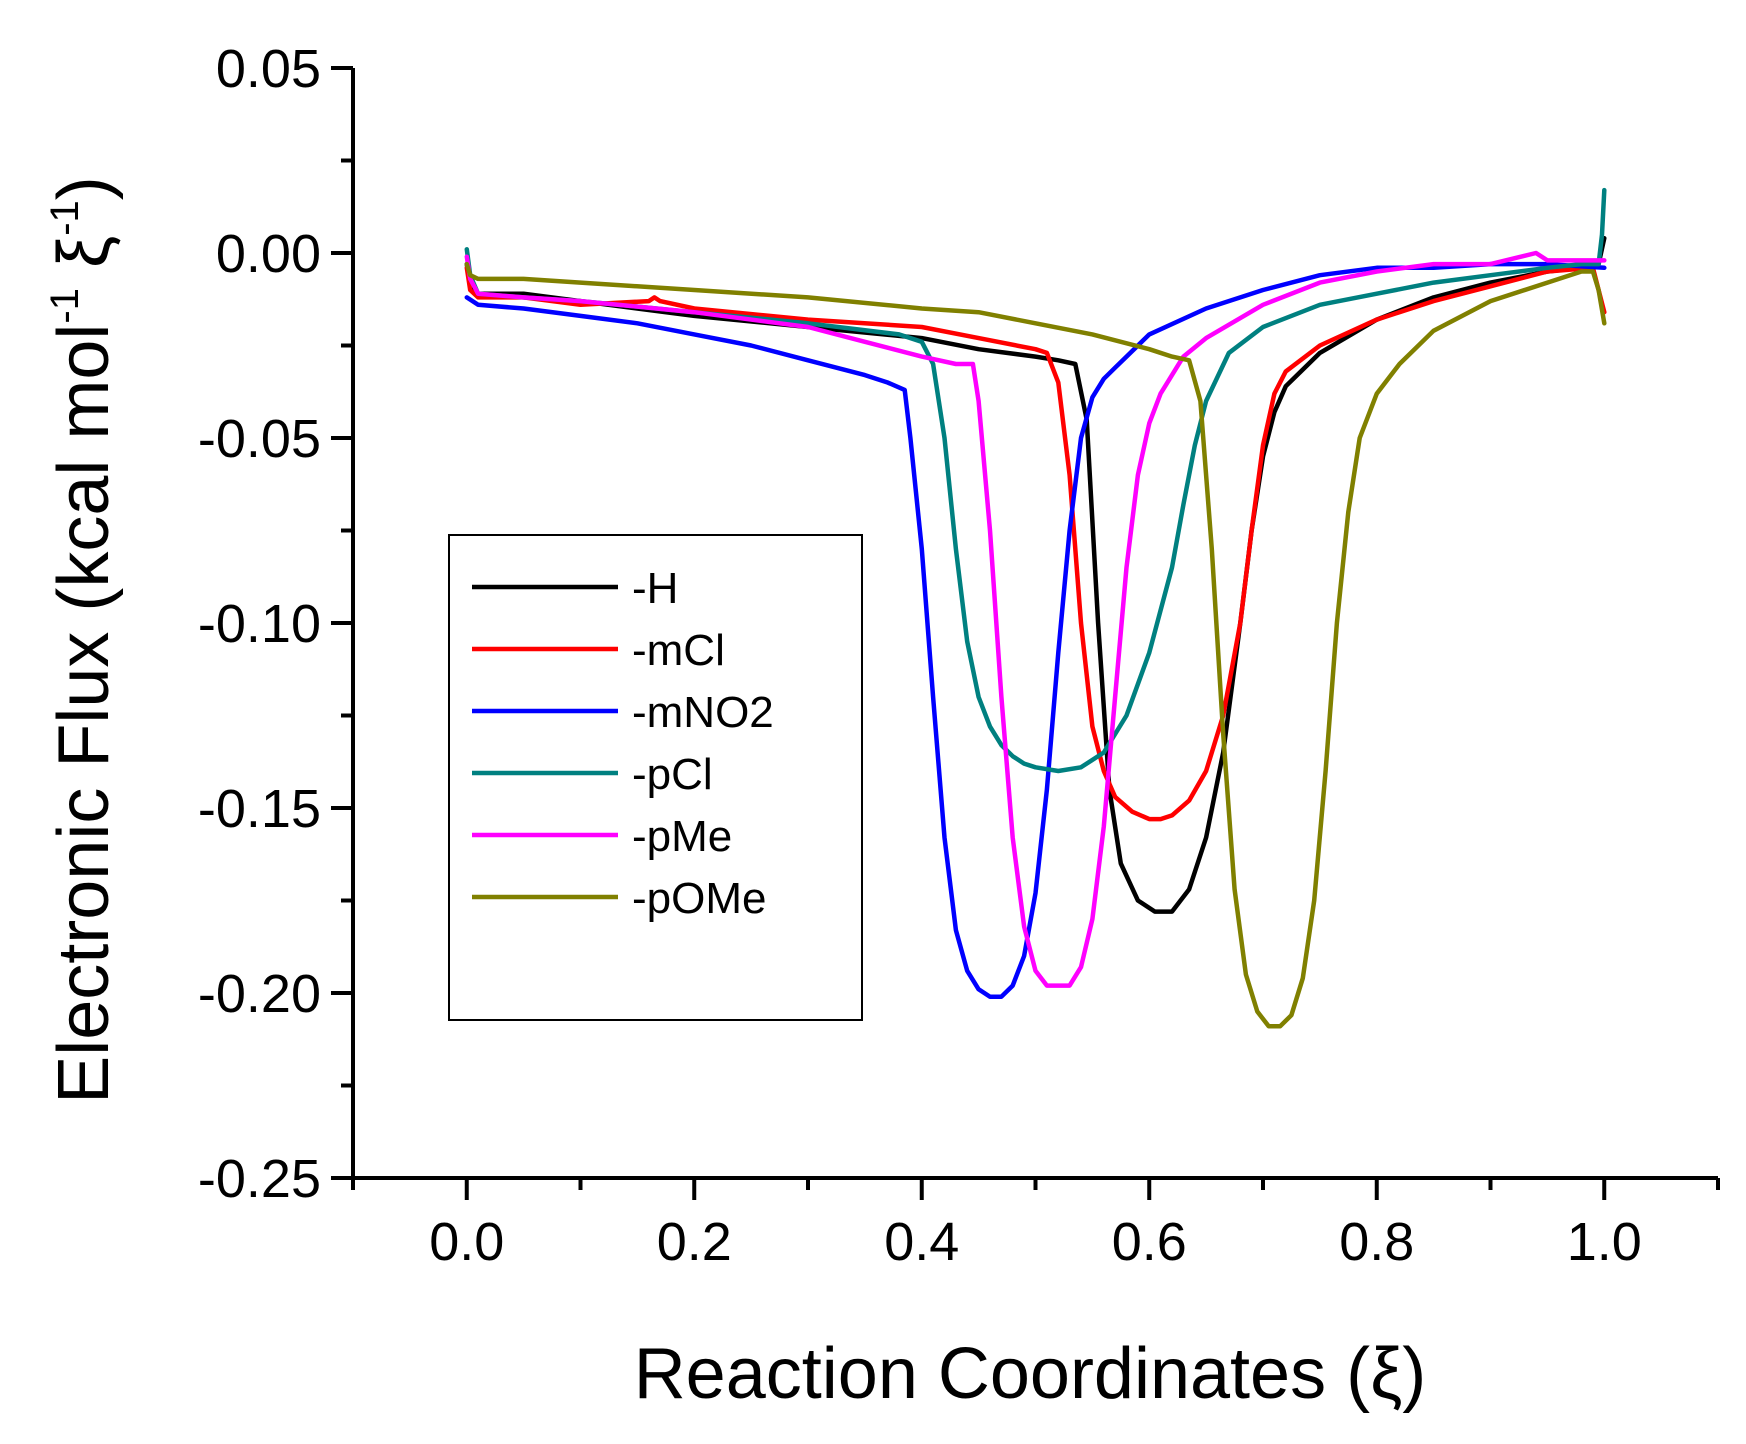  Describe the element at coordinates (268, 254) in the screenshot. I see `y-tick-label: 0.00` at that location.